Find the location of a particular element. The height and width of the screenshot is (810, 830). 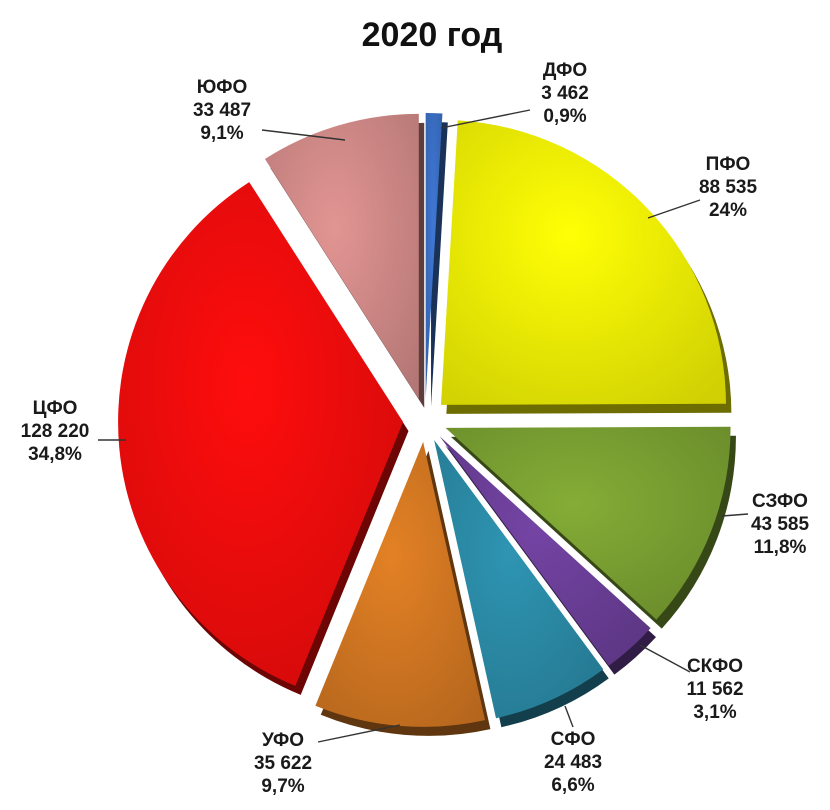

slice-8-percent-label: 9,1% is located at coordinates (221, 133).